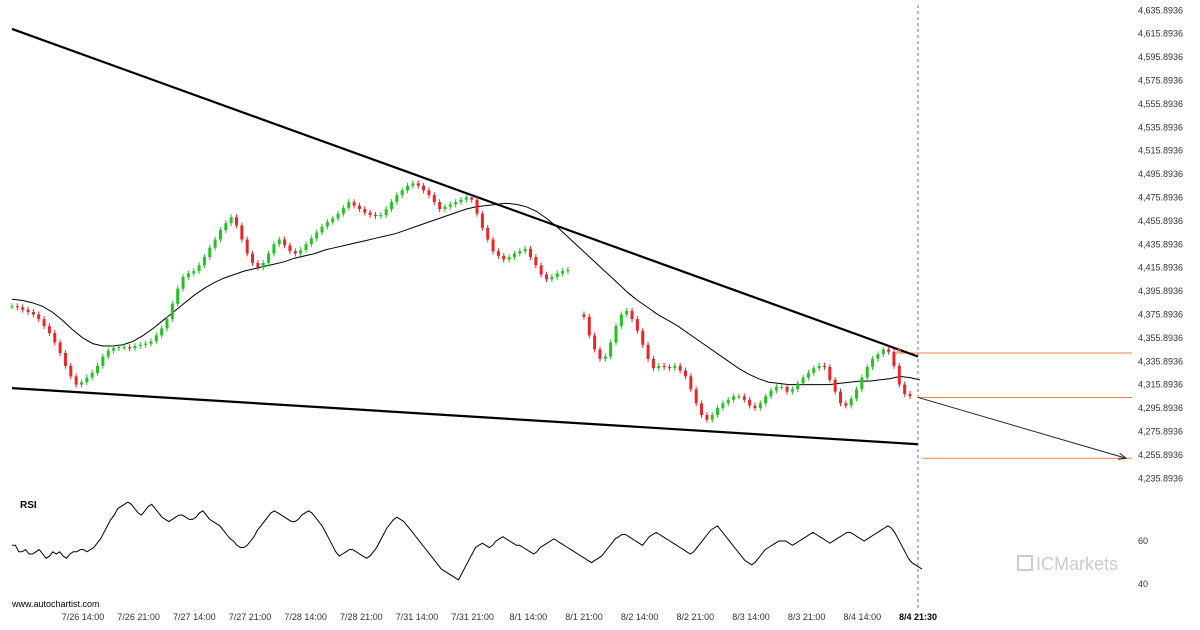  Describe the element at coordinates (465, 416) in the screenshot. I see `support-trendline` at that location.